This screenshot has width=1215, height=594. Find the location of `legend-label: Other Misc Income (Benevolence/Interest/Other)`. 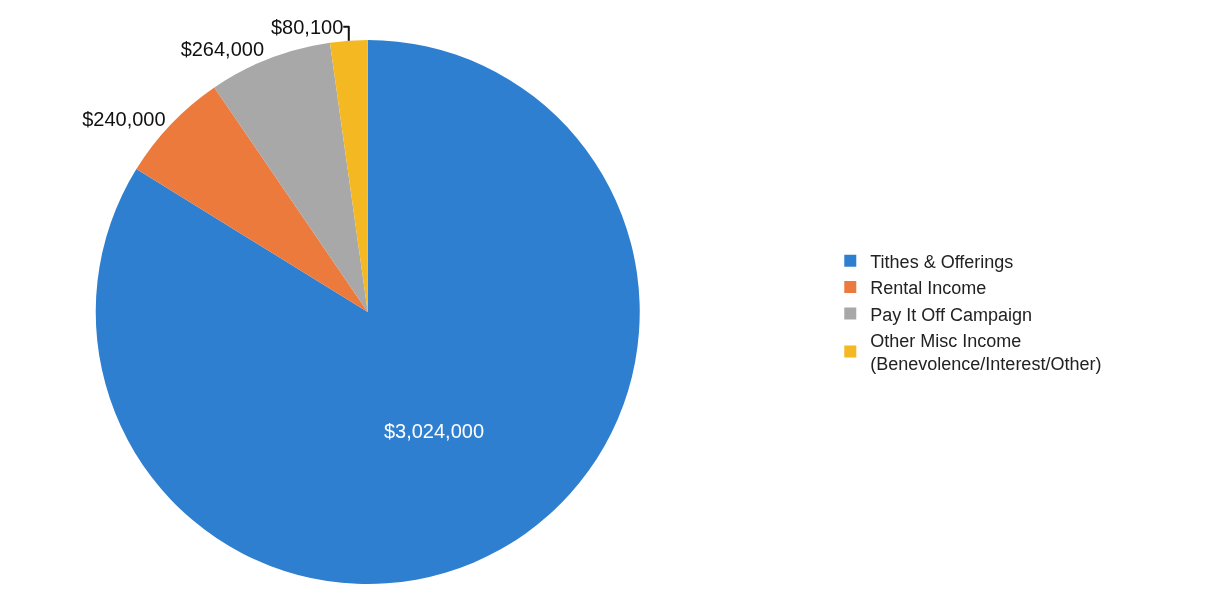

legend-label: Other Misc Income (Benevolence/Interest/Other) is located at coordinates (986, 352).